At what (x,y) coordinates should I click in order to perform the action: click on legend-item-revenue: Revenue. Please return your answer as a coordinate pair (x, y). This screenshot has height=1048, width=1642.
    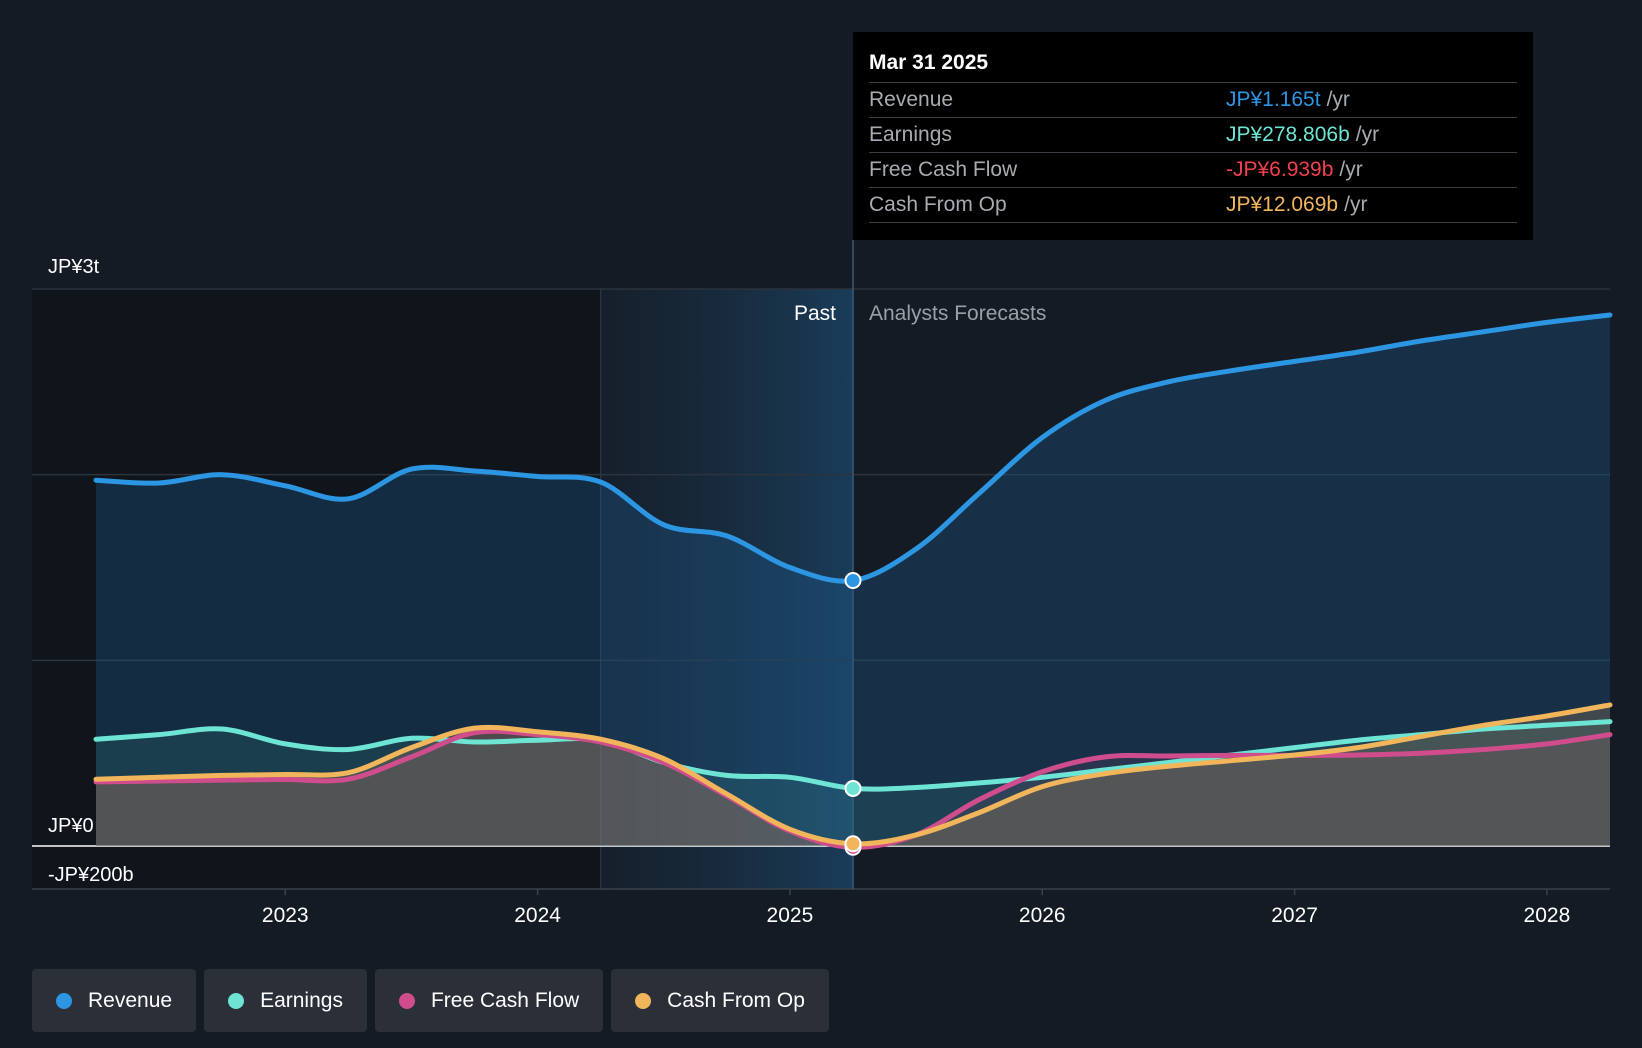
    Looking at the image, I should click on (114, 1000).